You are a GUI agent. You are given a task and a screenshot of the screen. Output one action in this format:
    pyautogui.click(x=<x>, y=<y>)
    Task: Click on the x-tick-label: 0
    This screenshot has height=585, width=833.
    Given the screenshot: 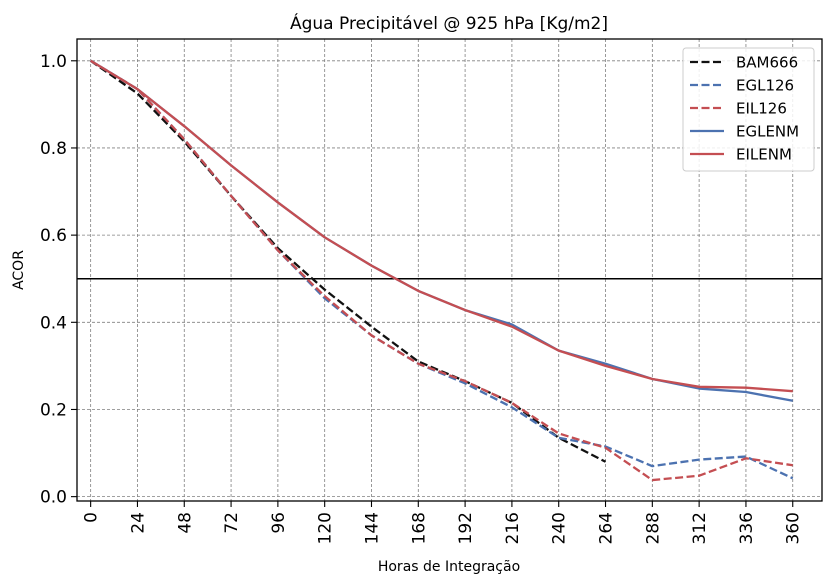 What is the action you would take?
    pyautogui.click(x=92, y=517)
    